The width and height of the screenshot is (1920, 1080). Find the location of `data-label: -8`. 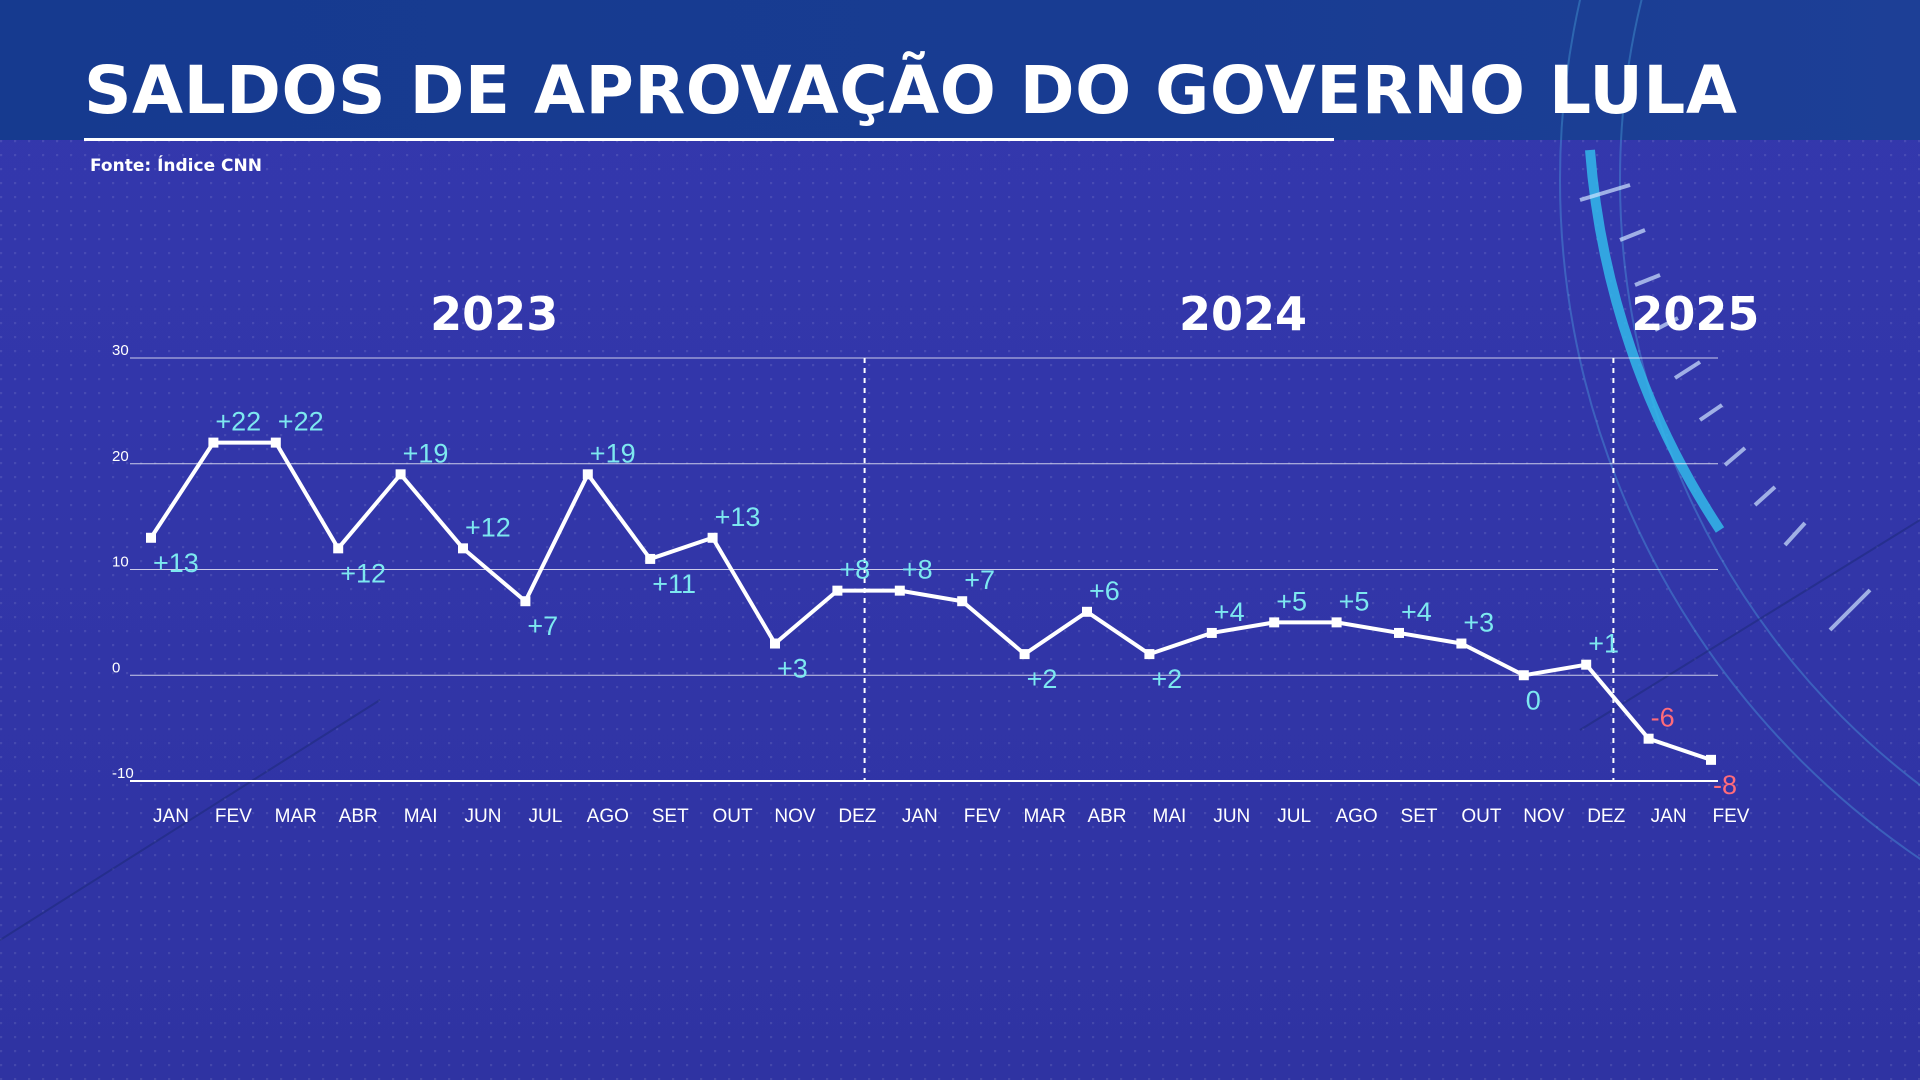

data-label: -8 is located at coordinates (1725, 785).